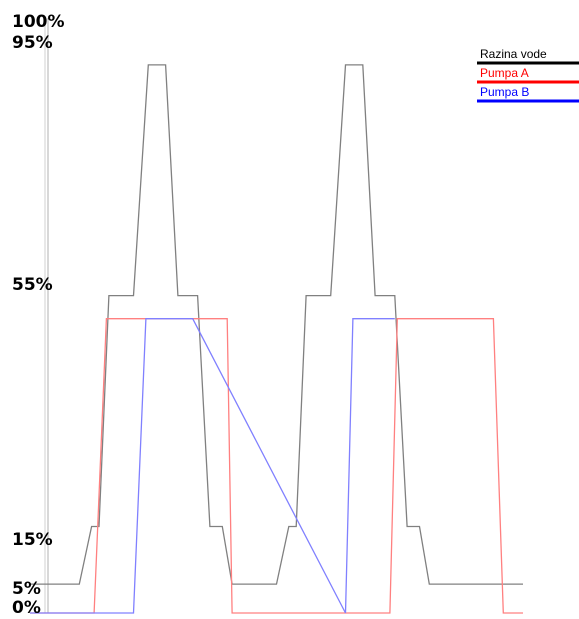 This screenshot has width=579, height=619. I want to click on y-tick-label: 15%, so click(32, 540).